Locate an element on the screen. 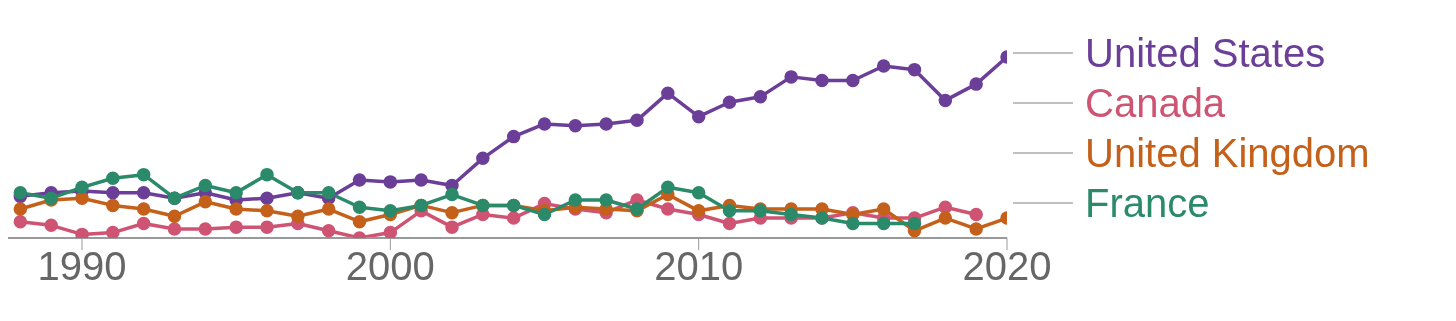  text: France is located at coordinates (1147, 203).